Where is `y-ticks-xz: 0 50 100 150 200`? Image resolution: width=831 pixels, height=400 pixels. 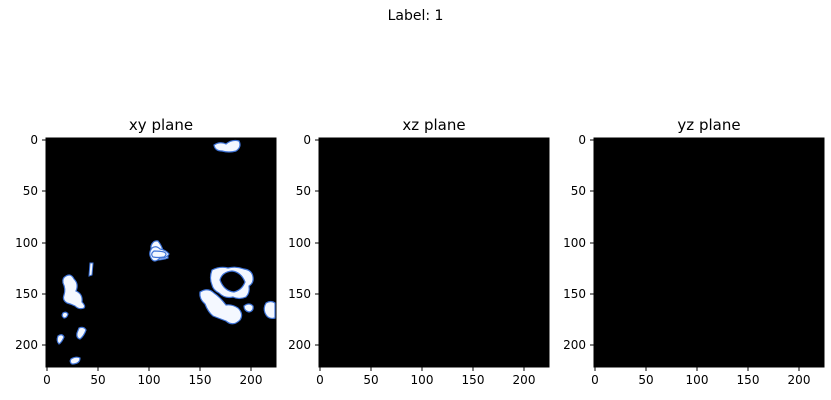 y-ticks-xz: 0 50 100 150 200 is located at coordinates (303, 242).